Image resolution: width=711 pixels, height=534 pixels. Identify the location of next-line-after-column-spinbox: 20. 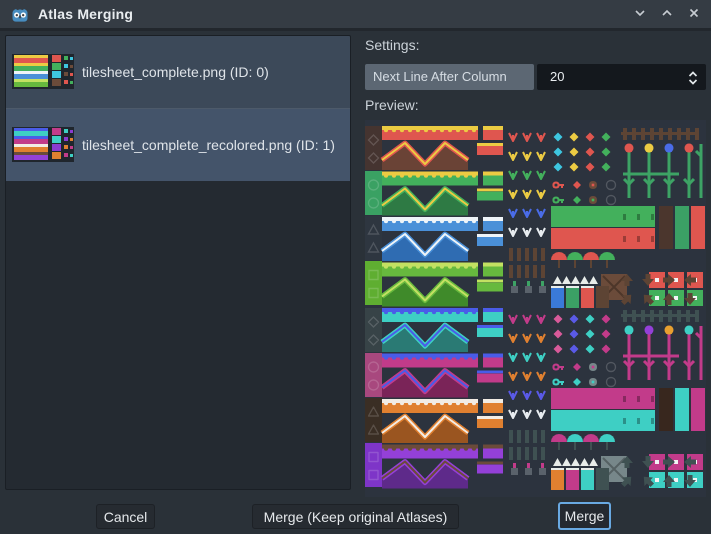
(621, 77).